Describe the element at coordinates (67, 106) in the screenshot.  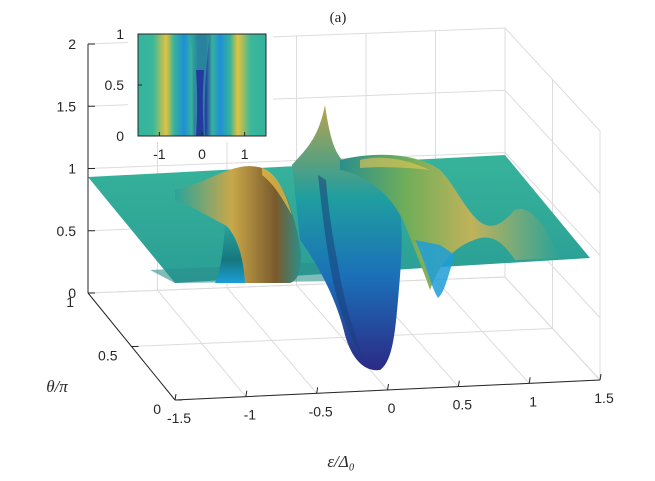
I see `z-tick-label: 1.5` at that location.